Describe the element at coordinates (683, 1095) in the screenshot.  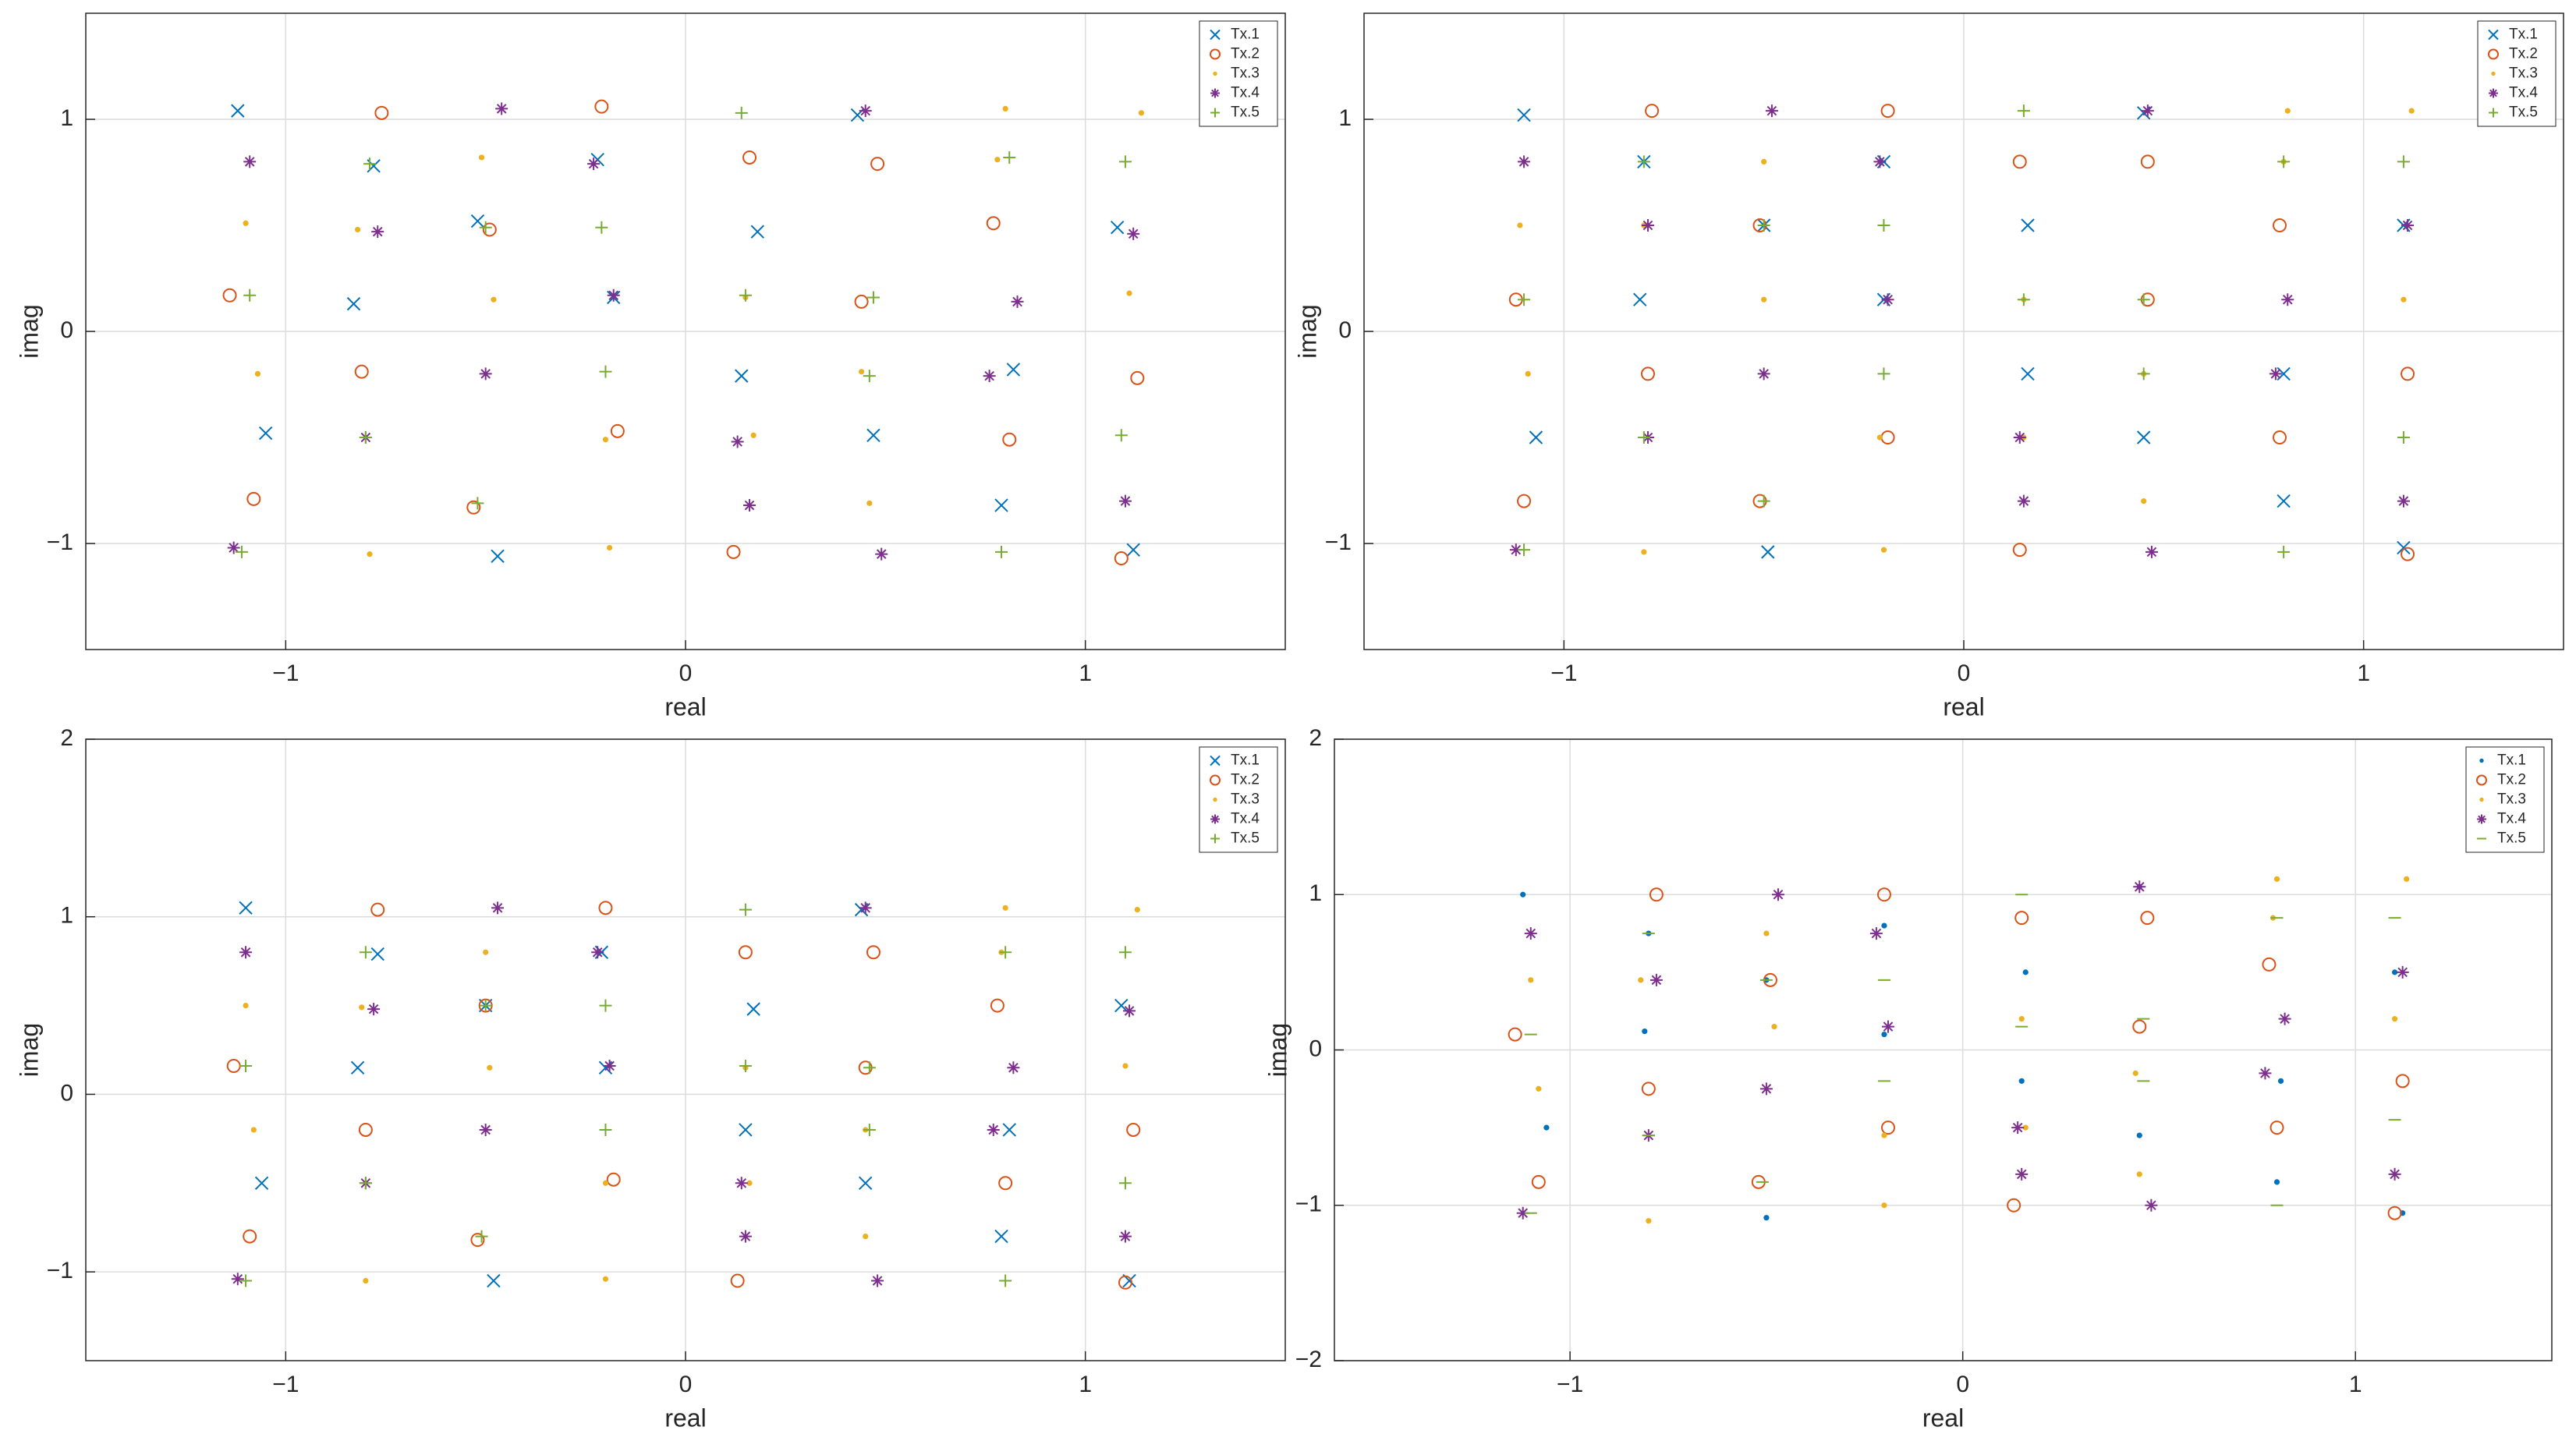
I see `points` at that location.